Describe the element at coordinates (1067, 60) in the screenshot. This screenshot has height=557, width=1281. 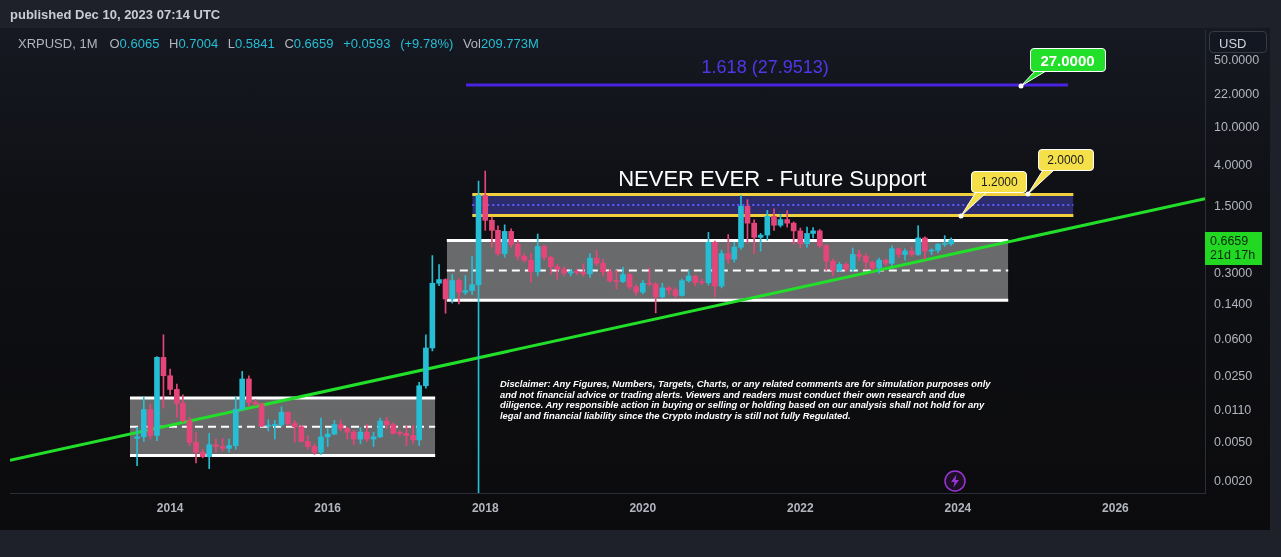
I see `annotation: 27.0000` at that location.